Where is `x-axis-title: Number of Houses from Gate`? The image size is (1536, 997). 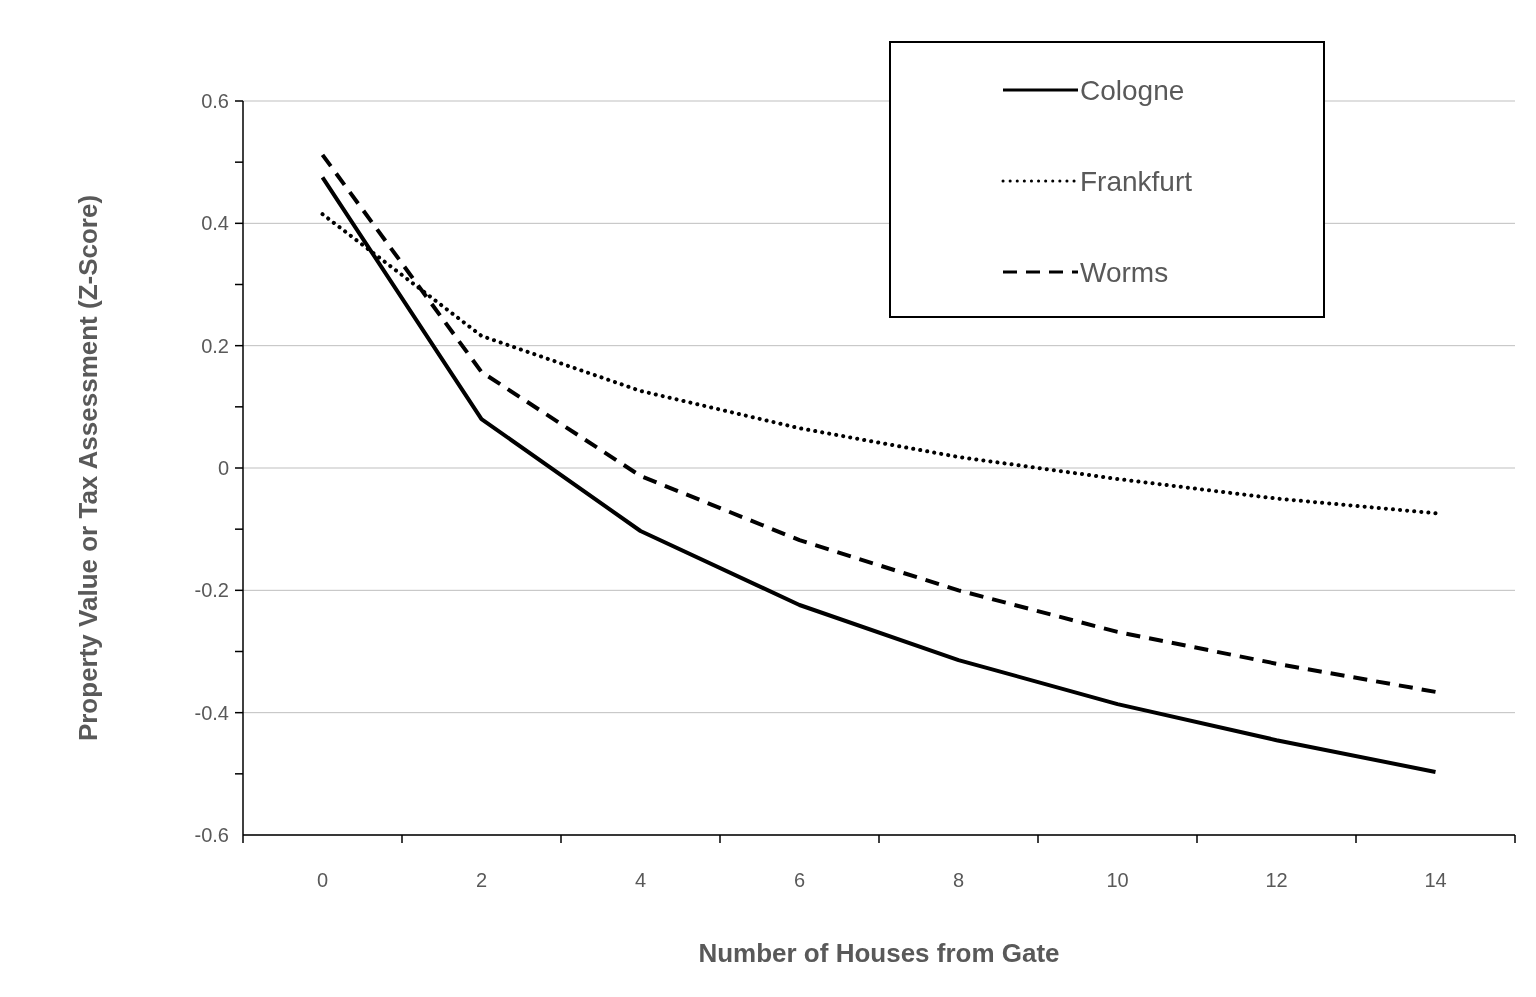 x-axis-title: Number of Houses from Gate is located at coordinates (879, 953).